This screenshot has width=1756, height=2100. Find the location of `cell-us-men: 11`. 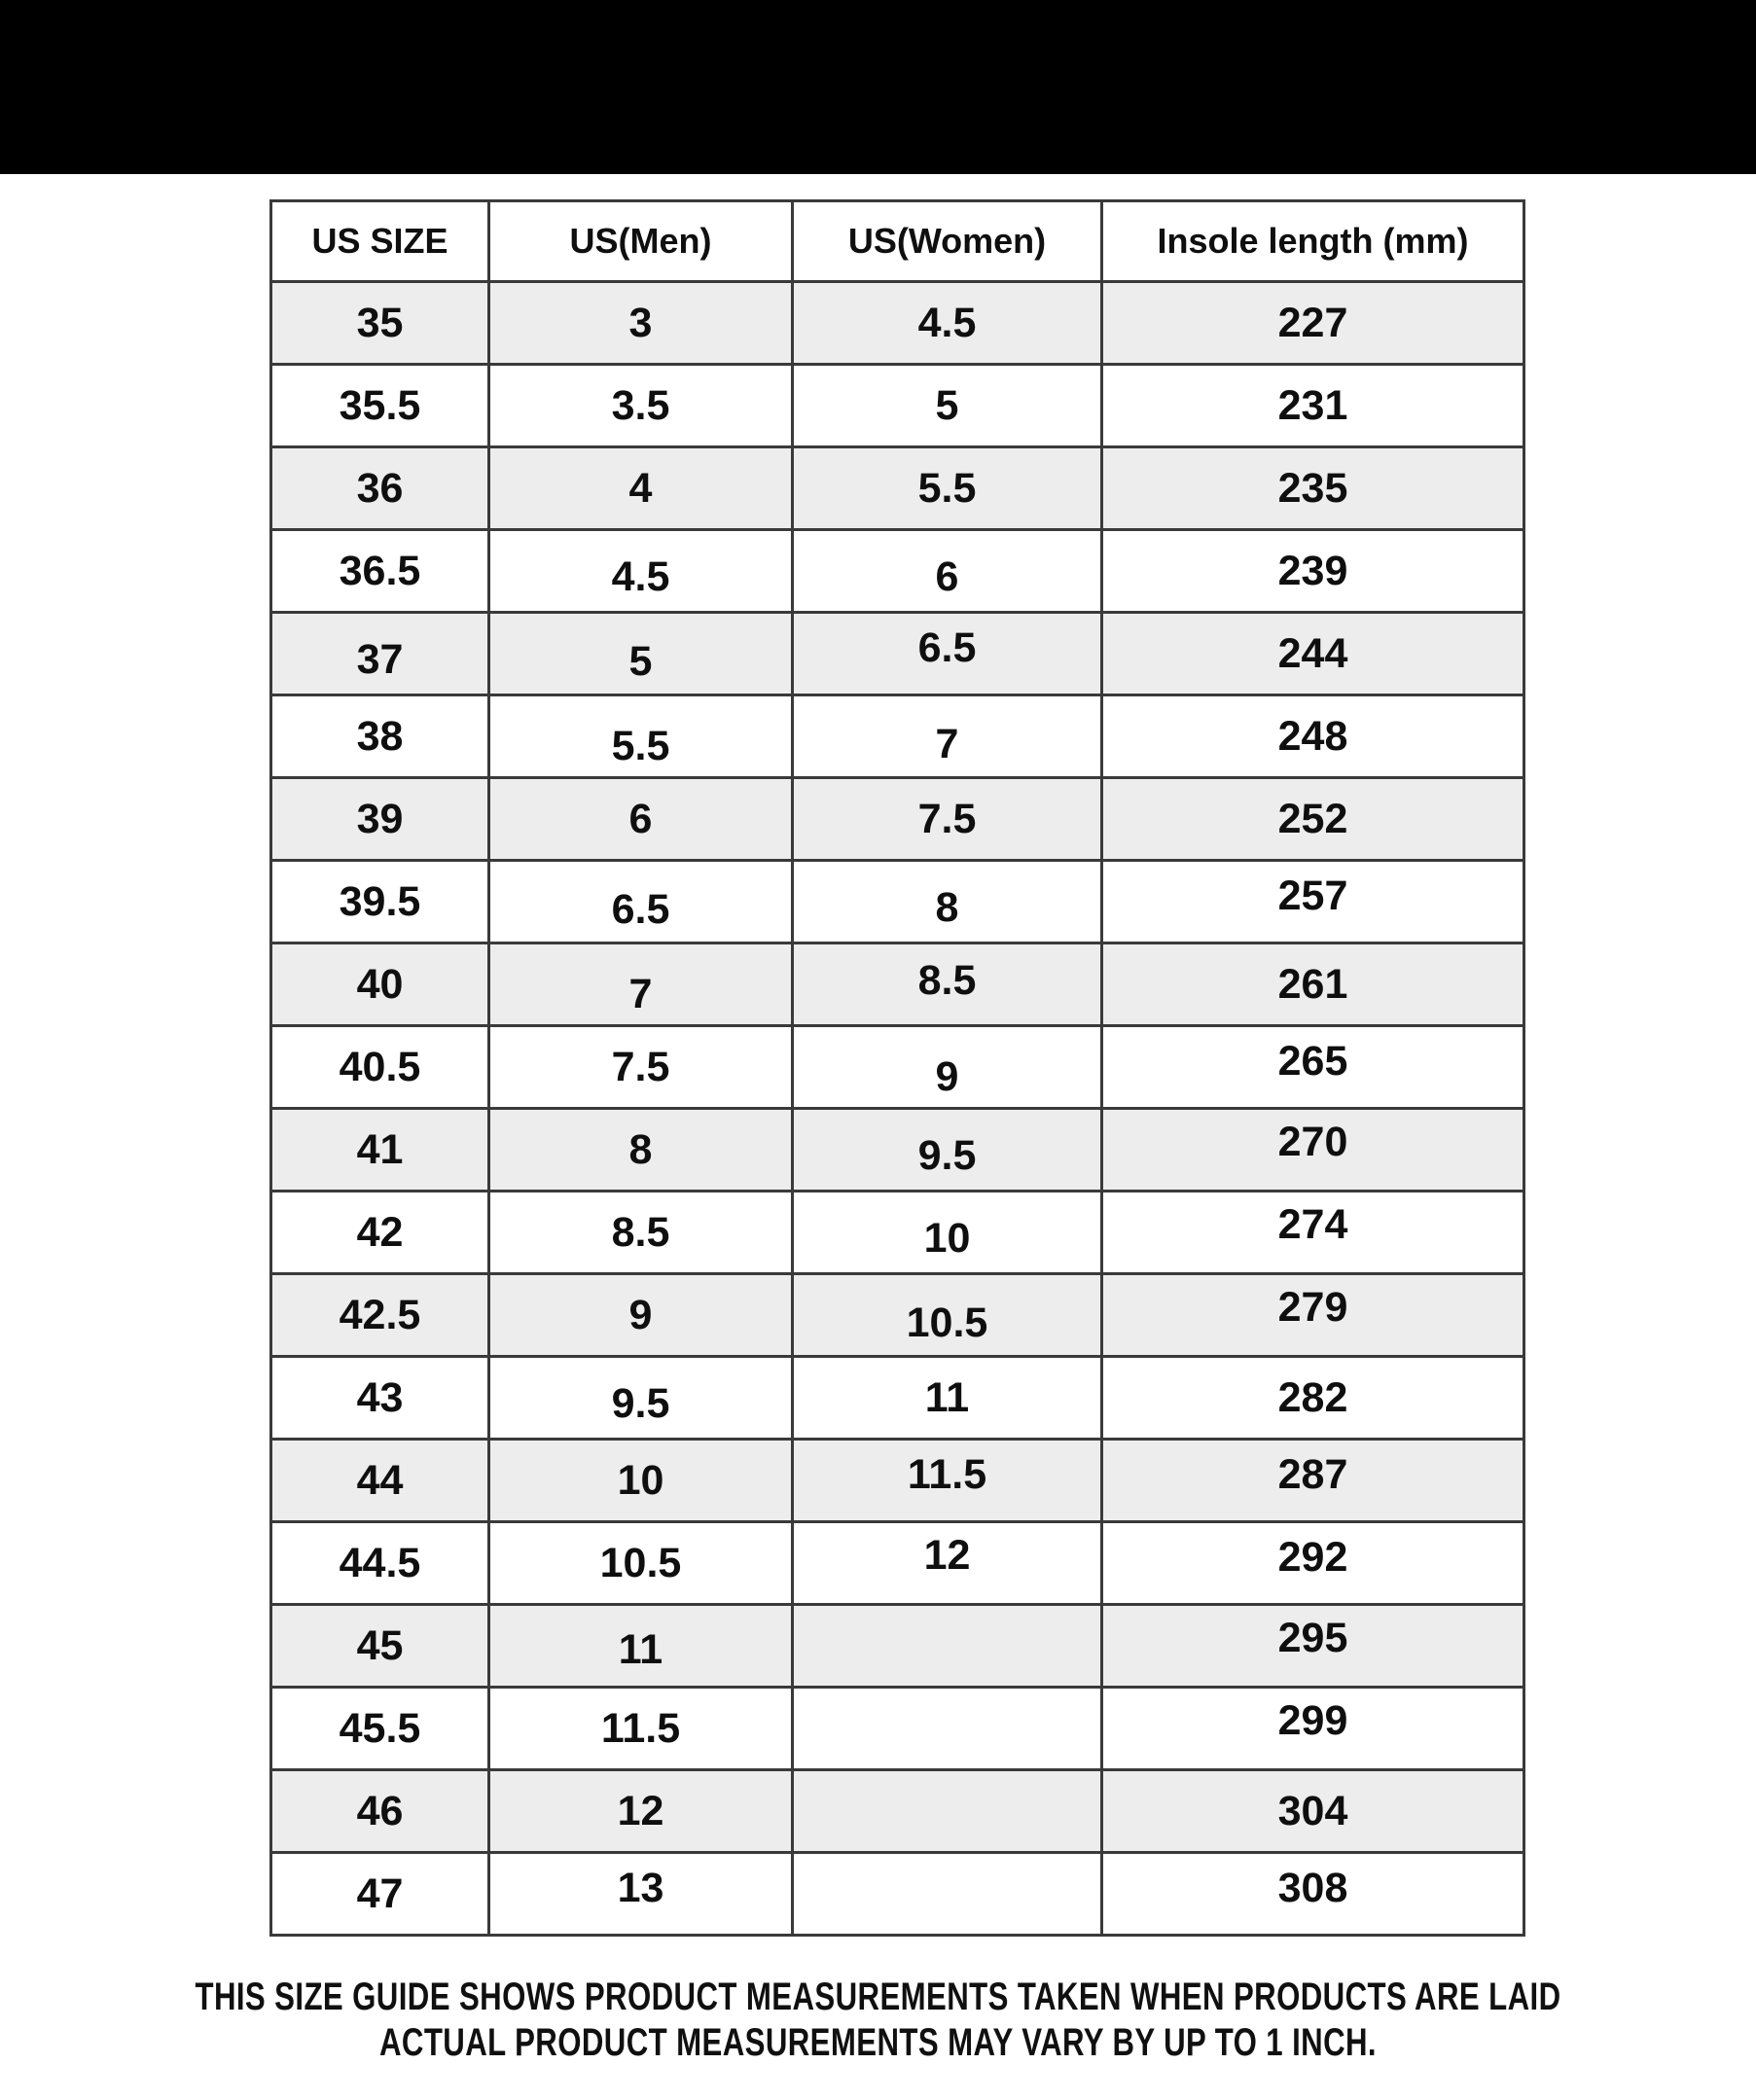

cell-us-men: 11 is located at coordinates (640, 1646).